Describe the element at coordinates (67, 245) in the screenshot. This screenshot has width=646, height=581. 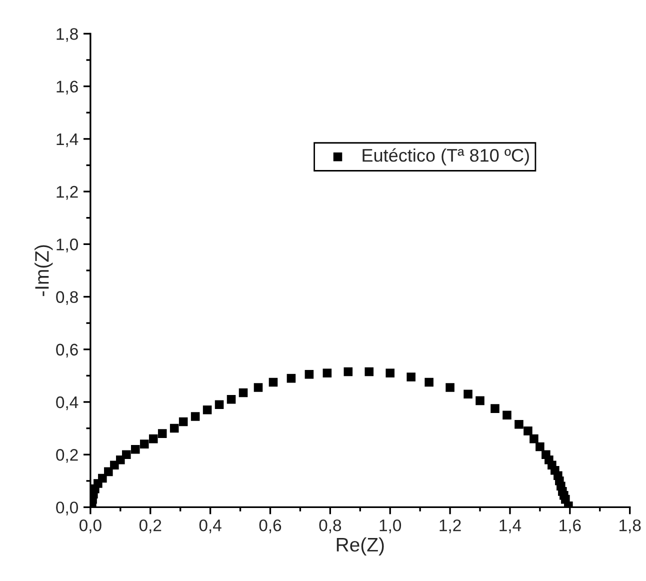
I see `y-tick-label: 1,0` at that location.